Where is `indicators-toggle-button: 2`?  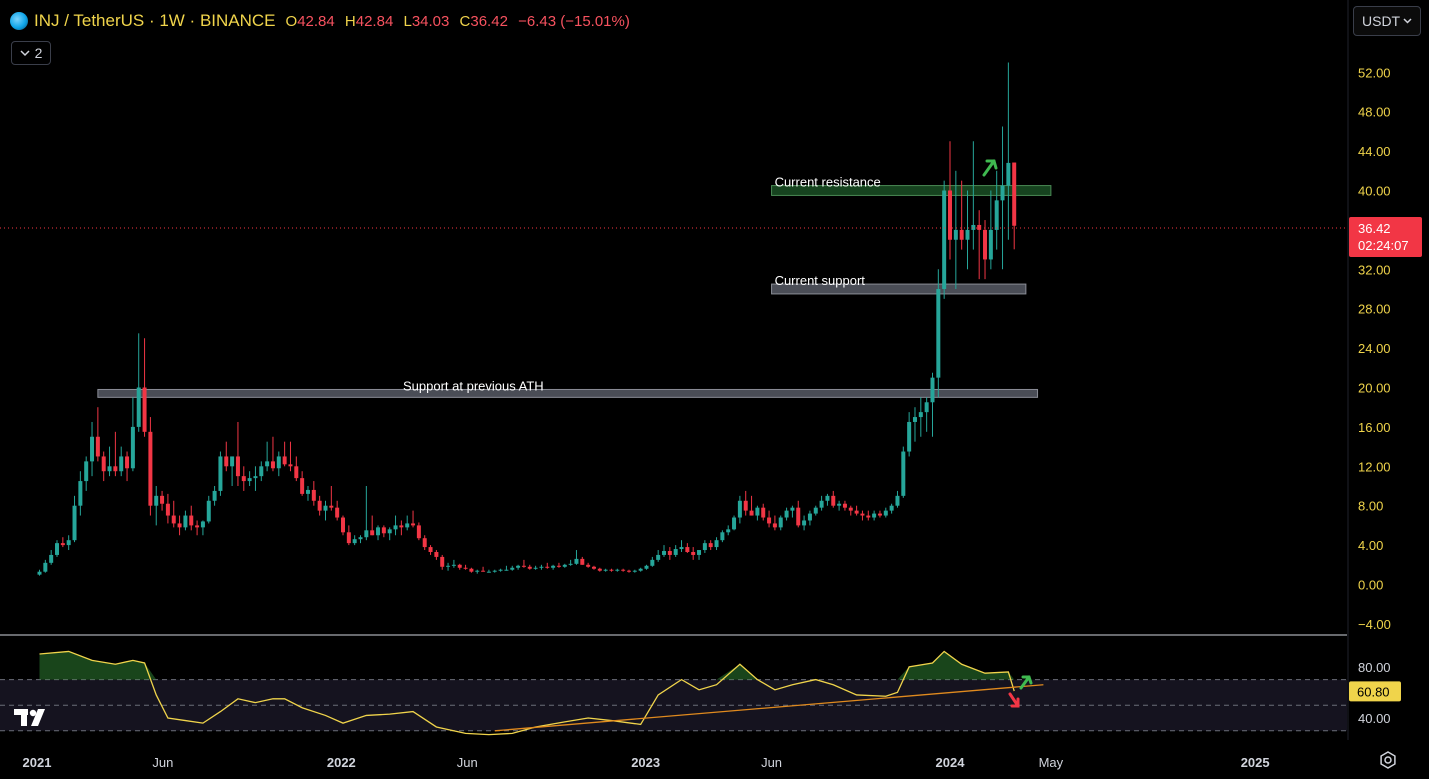 indicators-toggle-button: 2 is located at coordinates (31, 53).